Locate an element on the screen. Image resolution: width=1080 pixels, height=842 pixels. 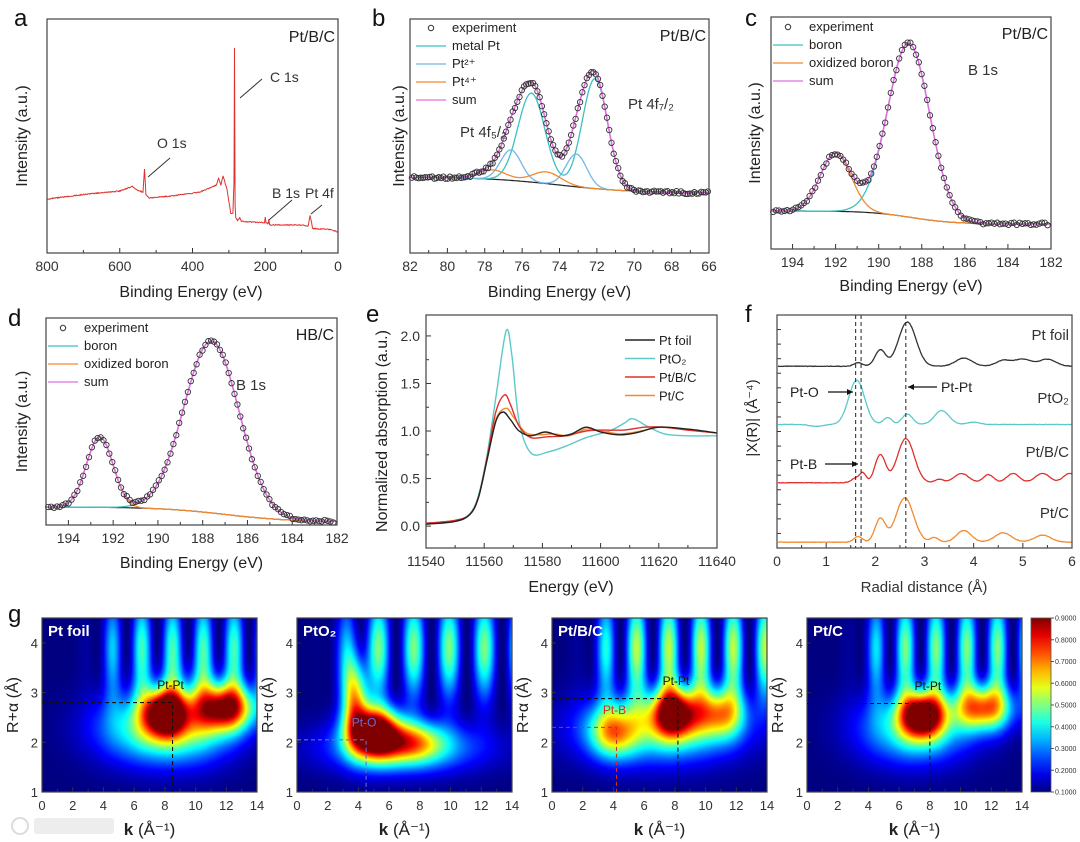
x-tick-label: 5 is located at coordinates (1023, 561).